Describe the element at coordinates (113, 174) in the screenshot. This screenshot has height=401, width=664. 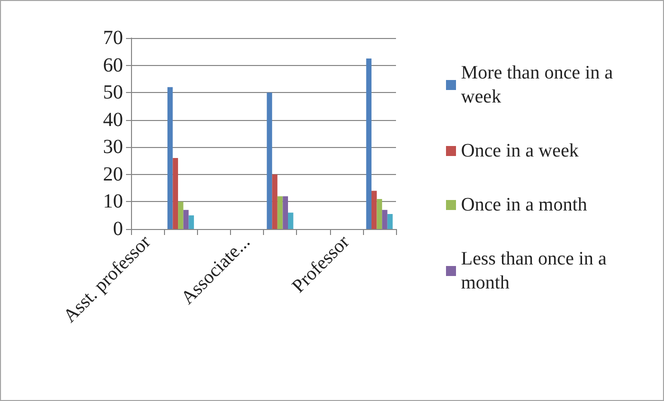
I see `y-tick-label: 20` at that location.